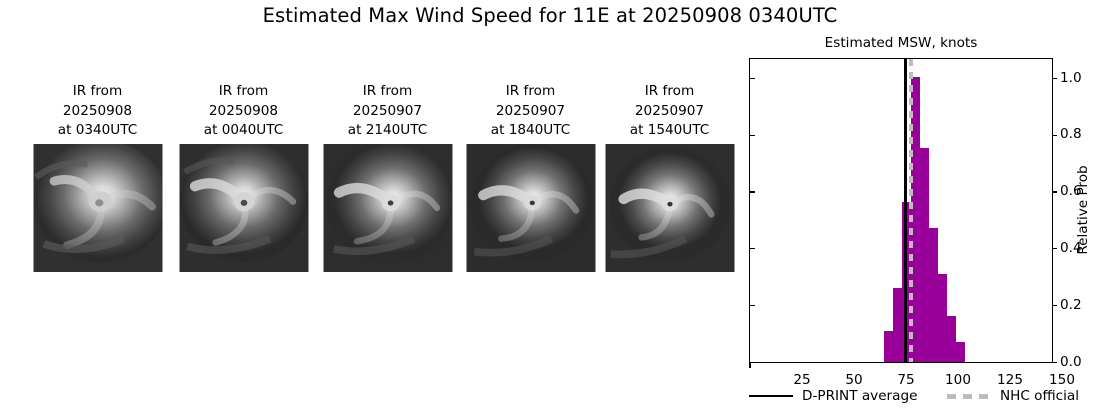 The width and height of the screenshot is (1100, 409). Describe the element at coordinates (97, 110) in the screenshot. I see `ir-panel-caption: IR from 20250908 at 0340UTC` at that location.